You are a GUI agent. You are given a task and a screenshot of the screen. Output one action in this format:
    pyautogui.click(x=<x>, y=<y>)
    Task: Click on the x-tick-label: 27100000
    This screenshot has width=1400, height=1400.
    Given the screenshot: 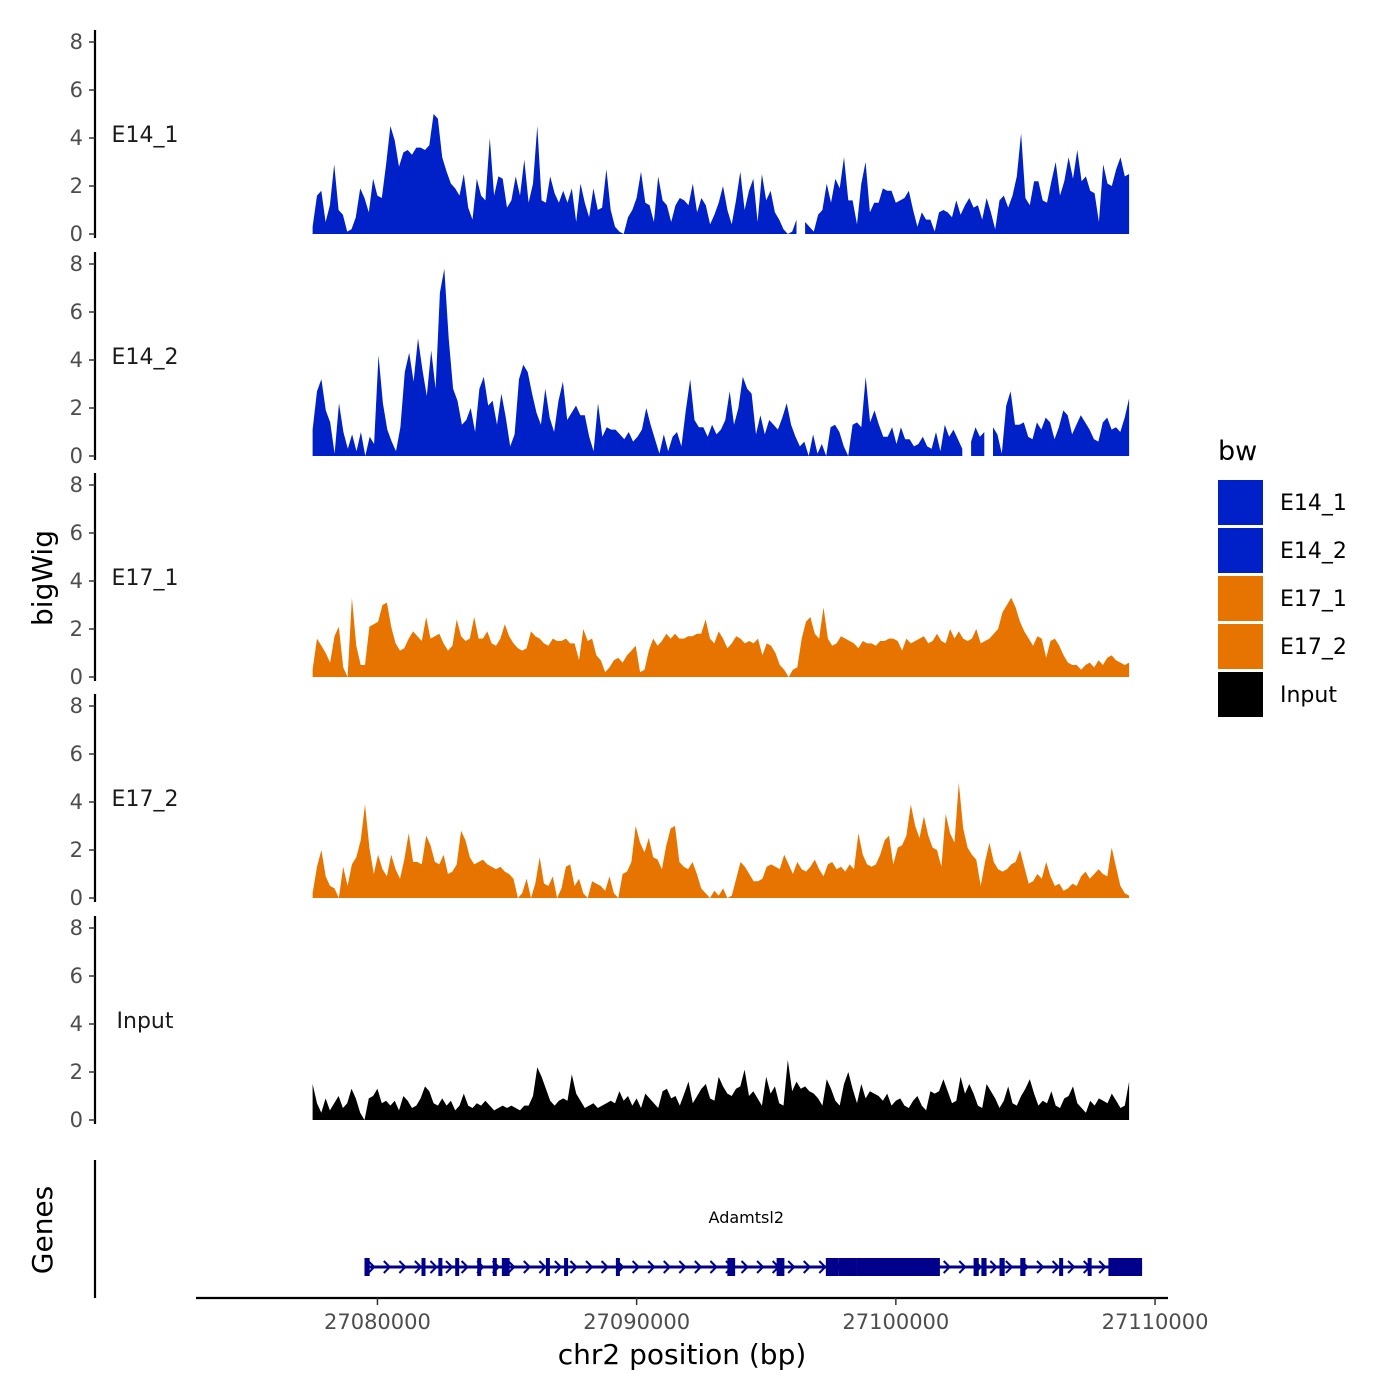 What is the action you would take?
    pyautogui.click(x=895, y=1322)
    